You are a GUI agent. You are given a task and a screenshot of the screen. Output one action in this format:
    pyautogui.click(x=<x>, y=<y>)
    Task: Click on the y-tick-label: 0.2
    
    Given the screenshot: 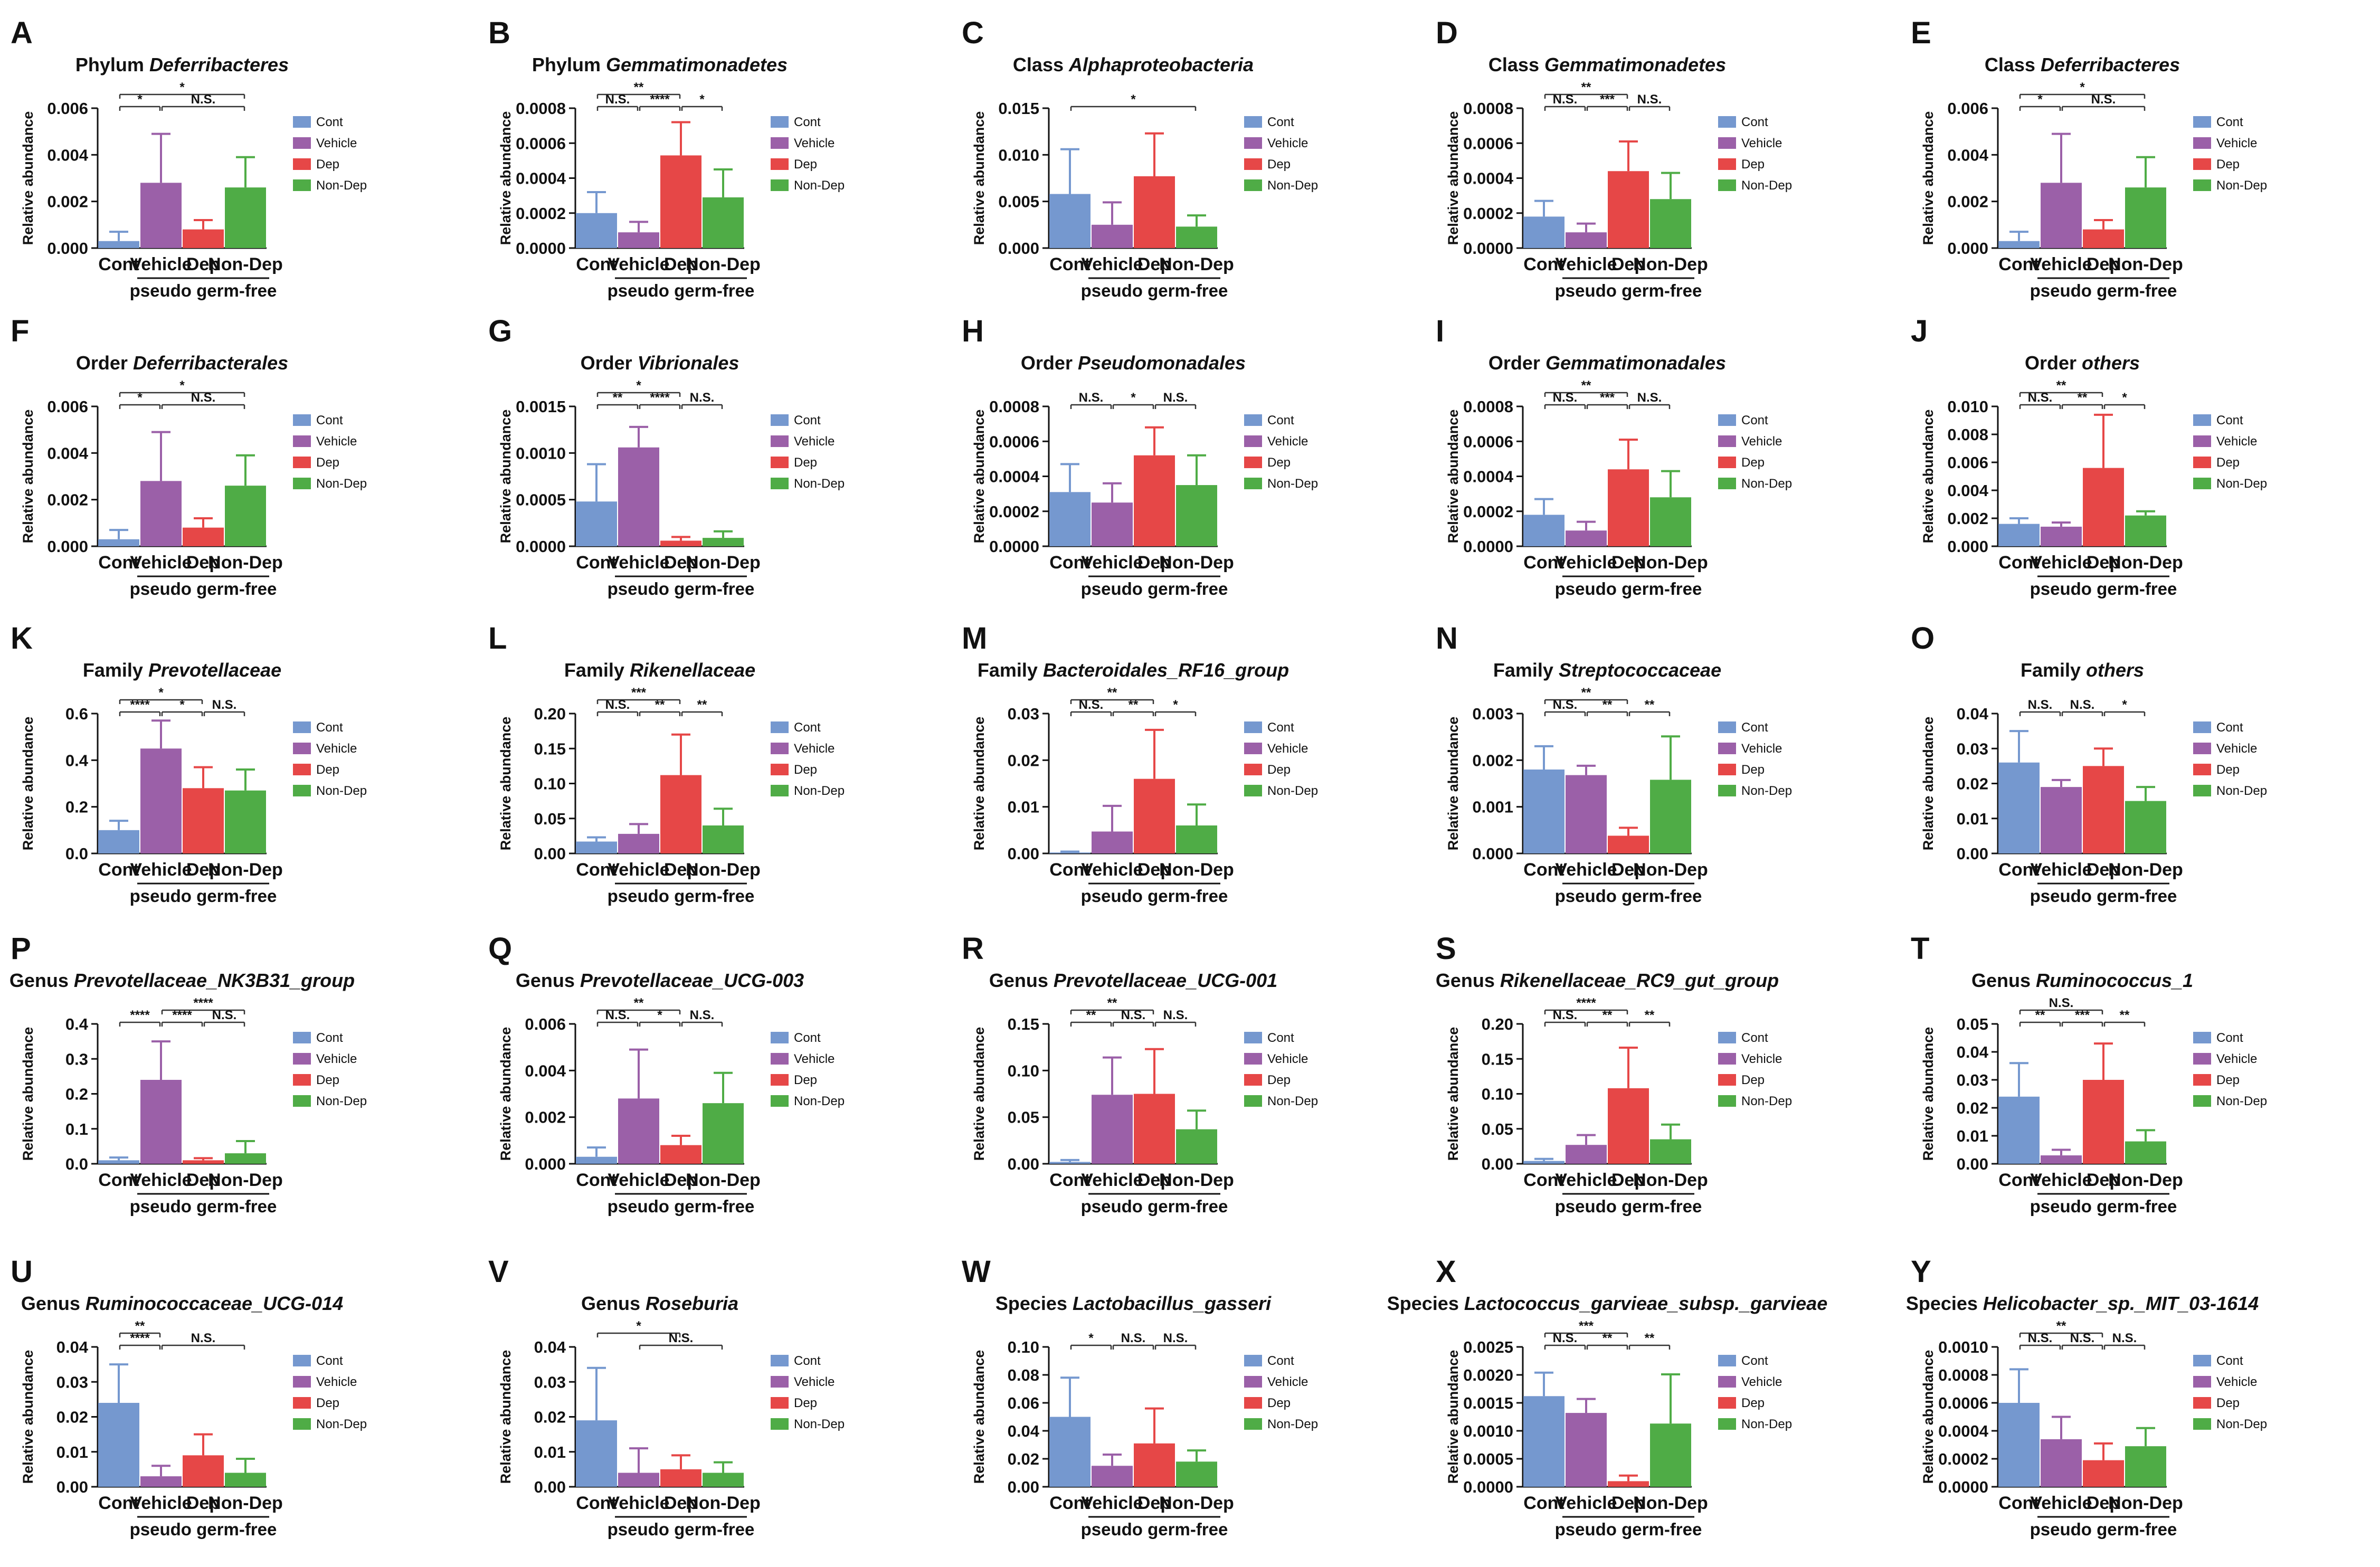 What is the action you would take?
    pyautogui.click(x=76, y=1094)
    